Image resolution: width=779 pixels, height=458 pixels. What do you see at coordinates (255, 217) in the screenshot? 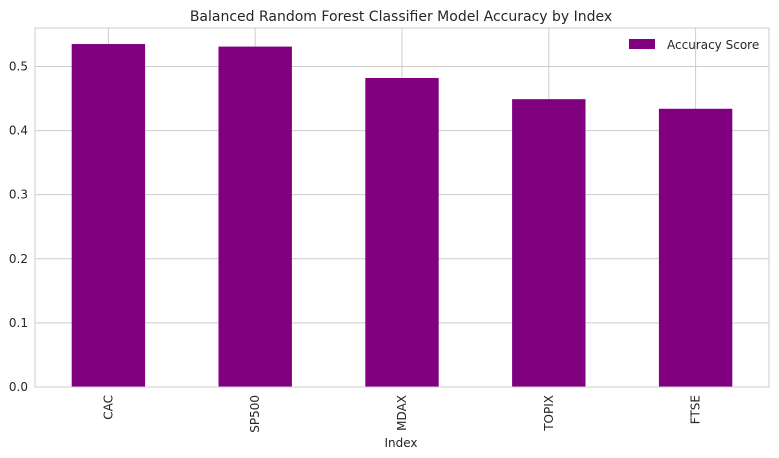
I see `bar-sp500` at bounding box center [255, 217].